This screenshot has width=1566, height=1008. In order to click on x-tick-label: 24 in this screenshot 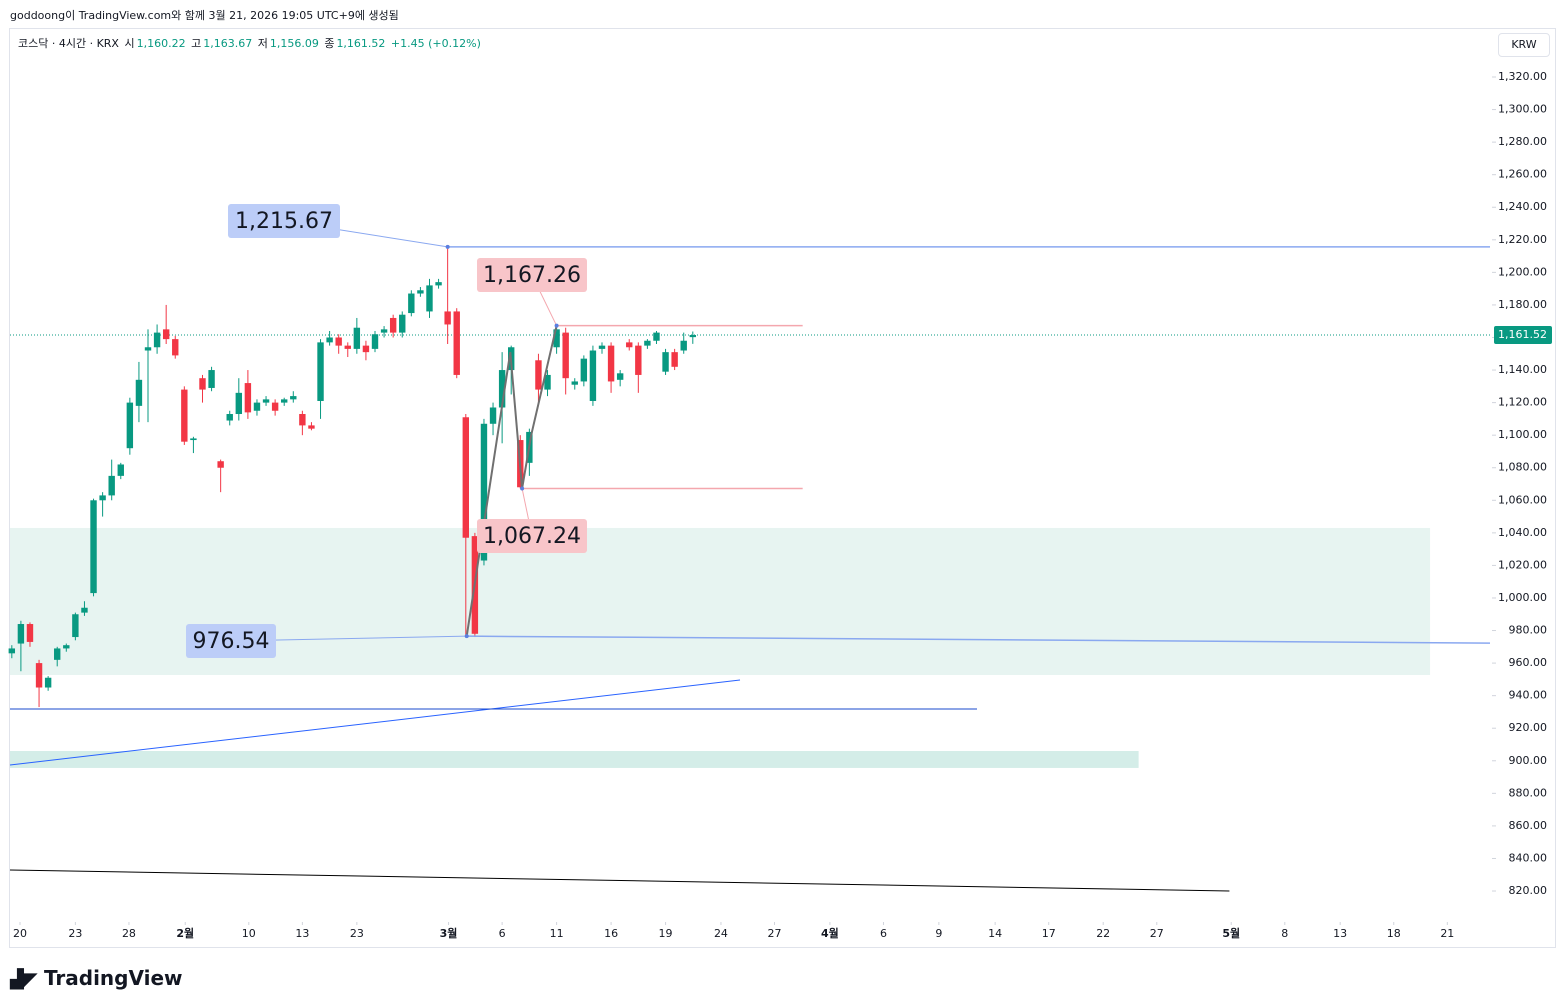, I will do `click(721, 933)`.